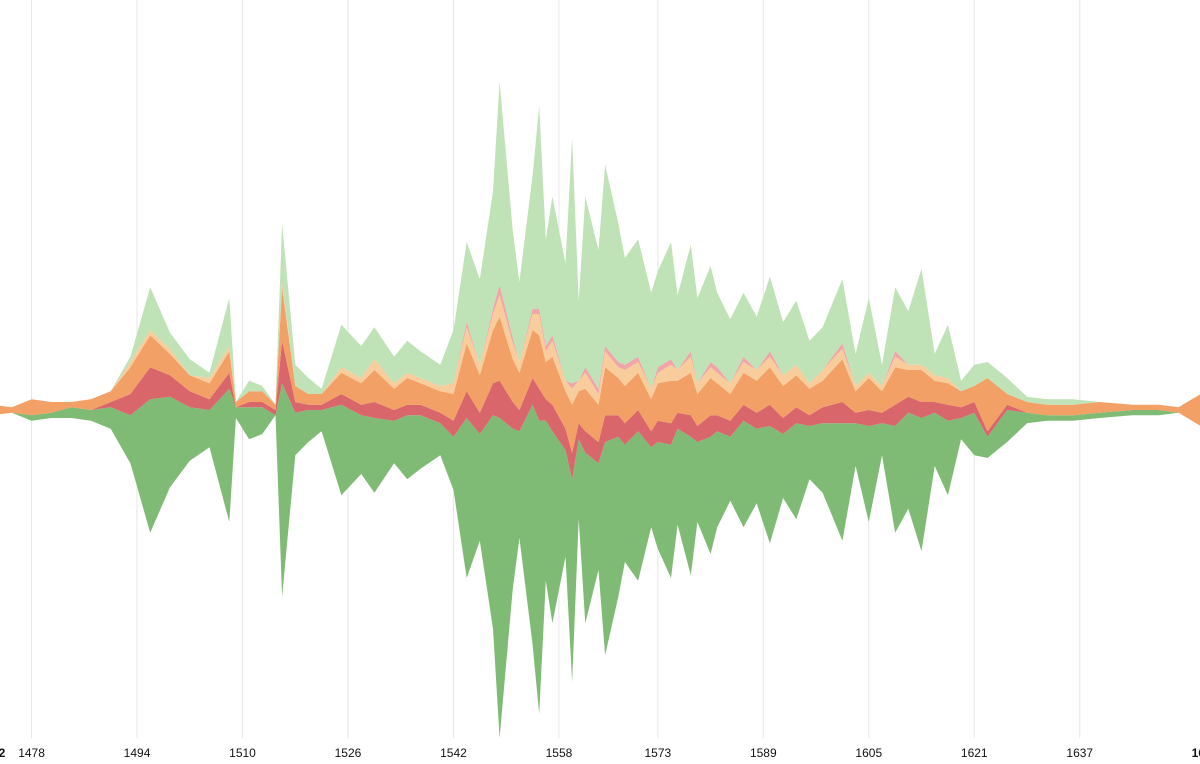 The height and width of the screenshot is (764, 1200). I want to click on x-tick-label: 1526, so click(348, 753).